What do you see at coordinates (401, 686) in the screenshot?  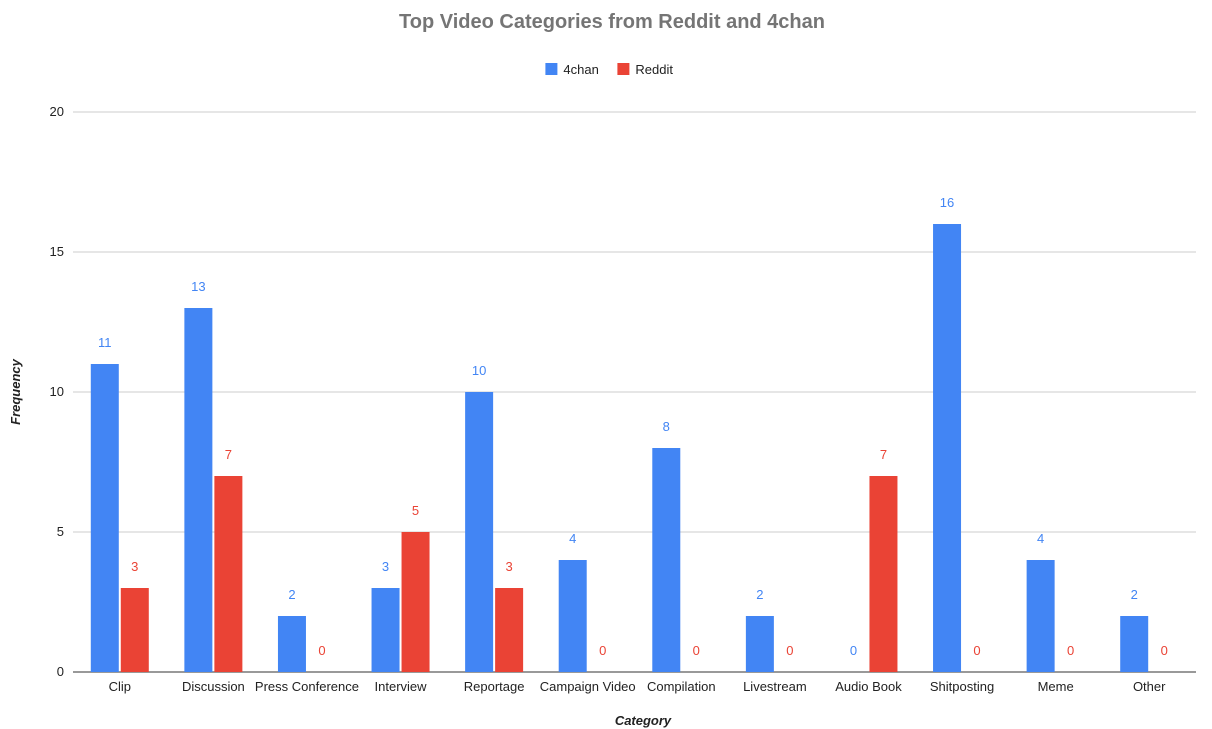 I see `x-tick-label: Interview` at bounding box center [401, 686].